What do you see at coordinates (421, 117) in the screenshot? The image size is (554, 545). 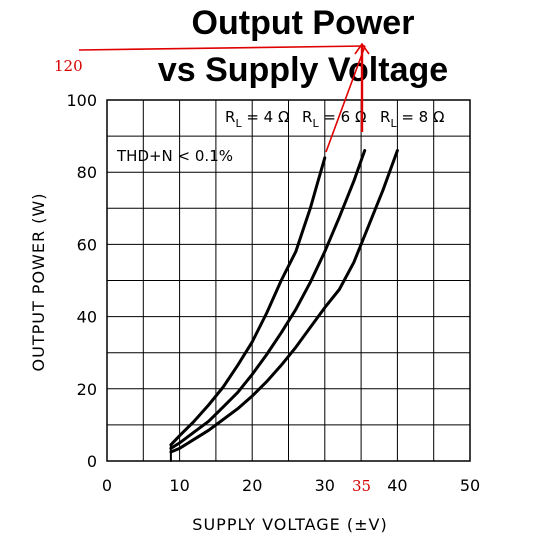 I see `series-label-value: = 8 Ω` at bounding box center [421, 117].